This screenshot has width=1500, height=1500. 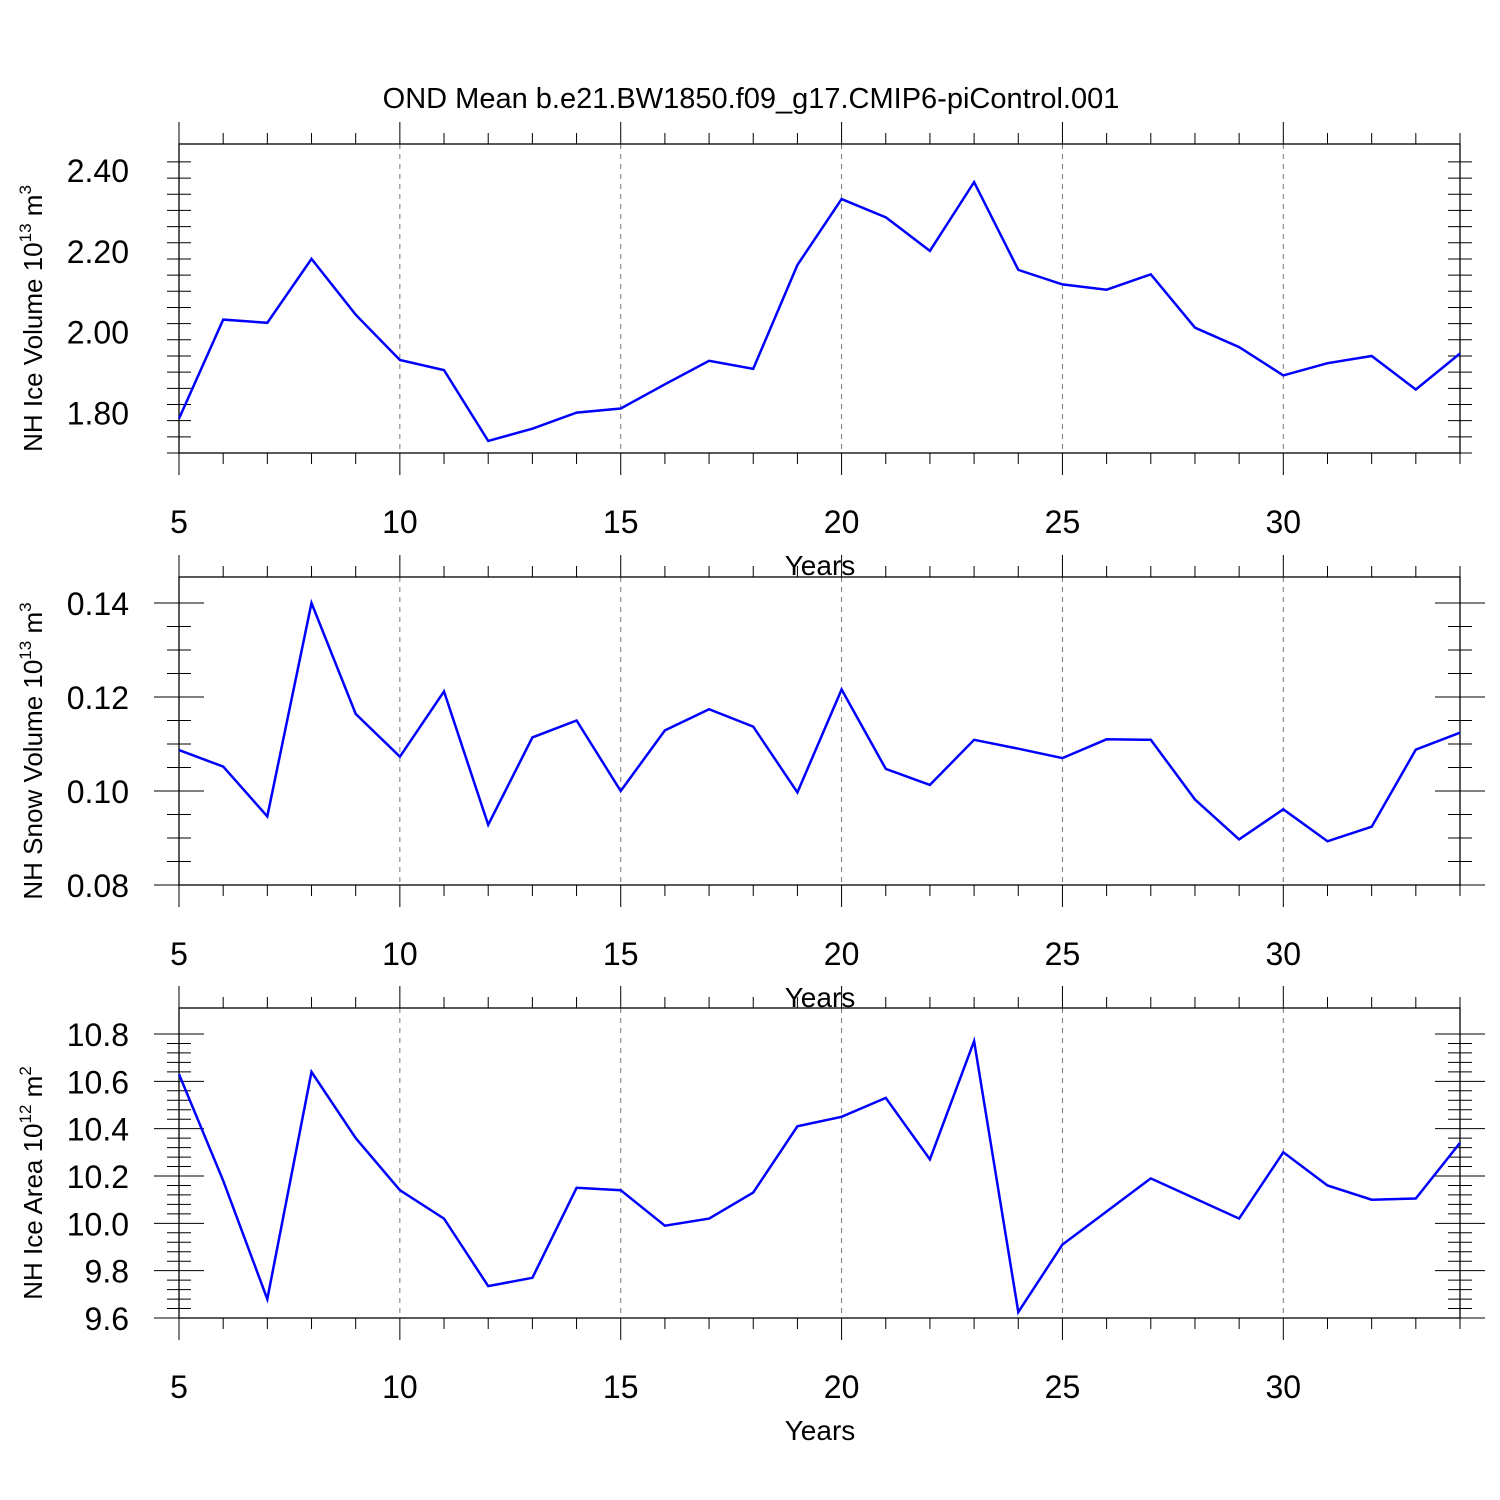 I want to click on panel3-xtick-label: 20, so click(x=842, y=1387).